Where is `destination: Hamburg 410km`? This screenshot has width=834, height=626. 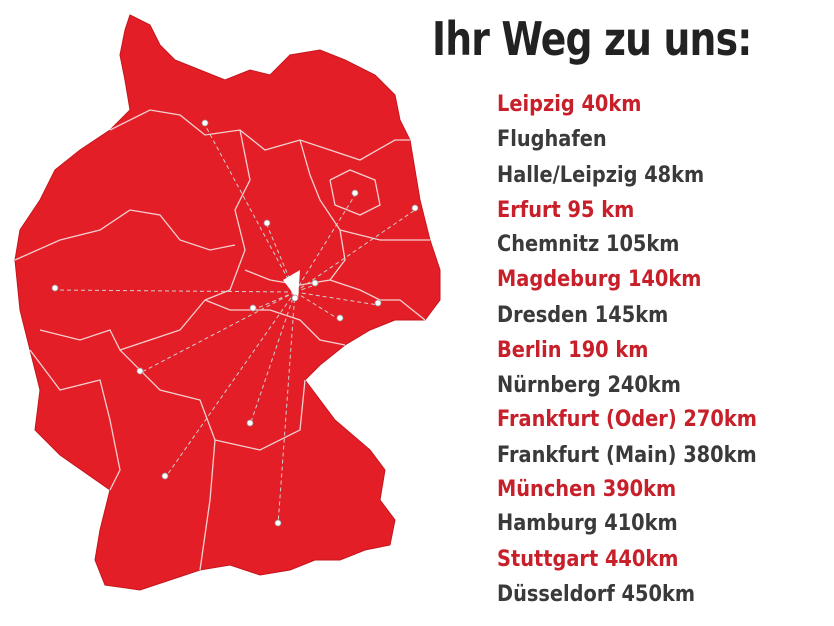
destination: Hamburg 410km is located at coordinates (587, 523).